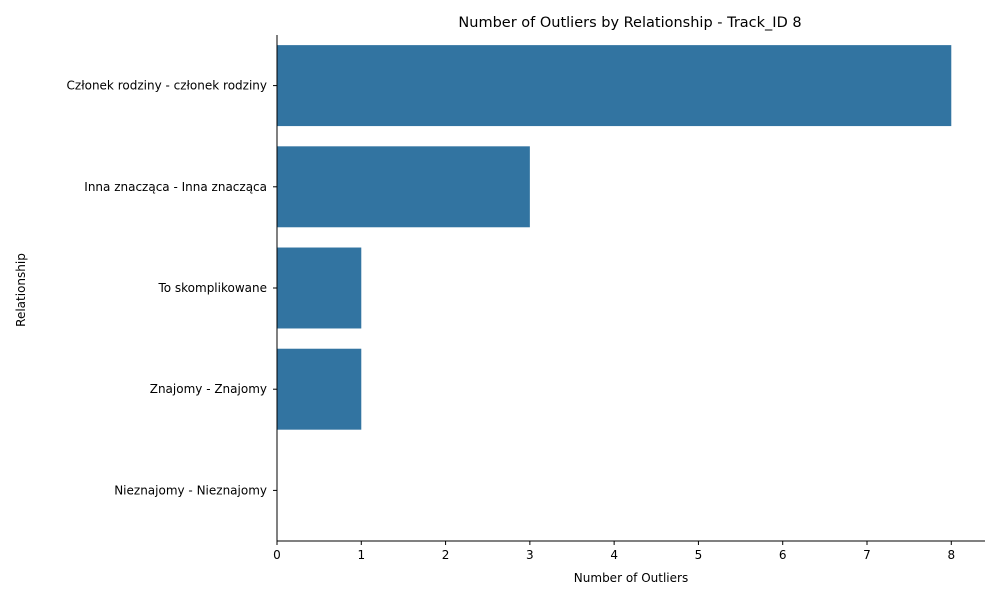  What do you see at coordinates (631, 578) in the screenshot?
I see `x-axis-label: Number of Outliers` at bounding box center [631, 578].